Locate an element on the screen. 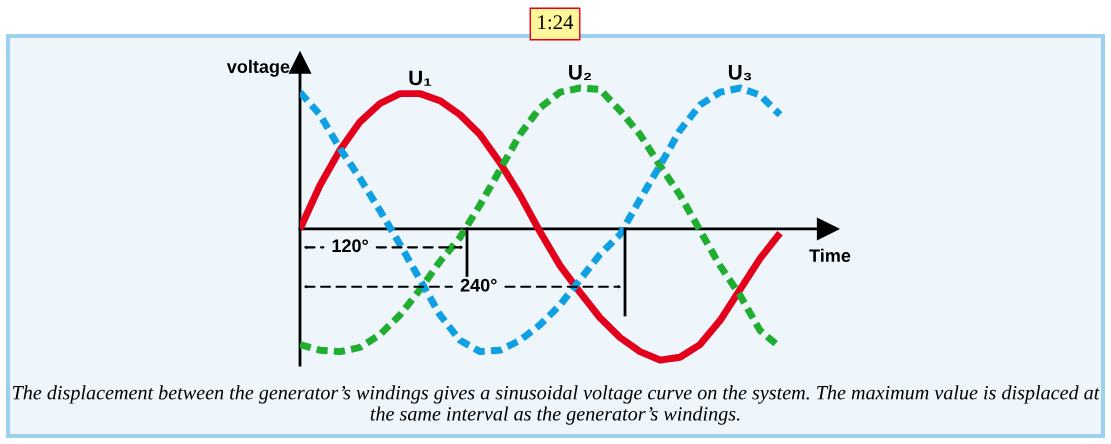 This screenshot has height=444, width=1111. series-label: U₂ is located at coordinates (580, 73).